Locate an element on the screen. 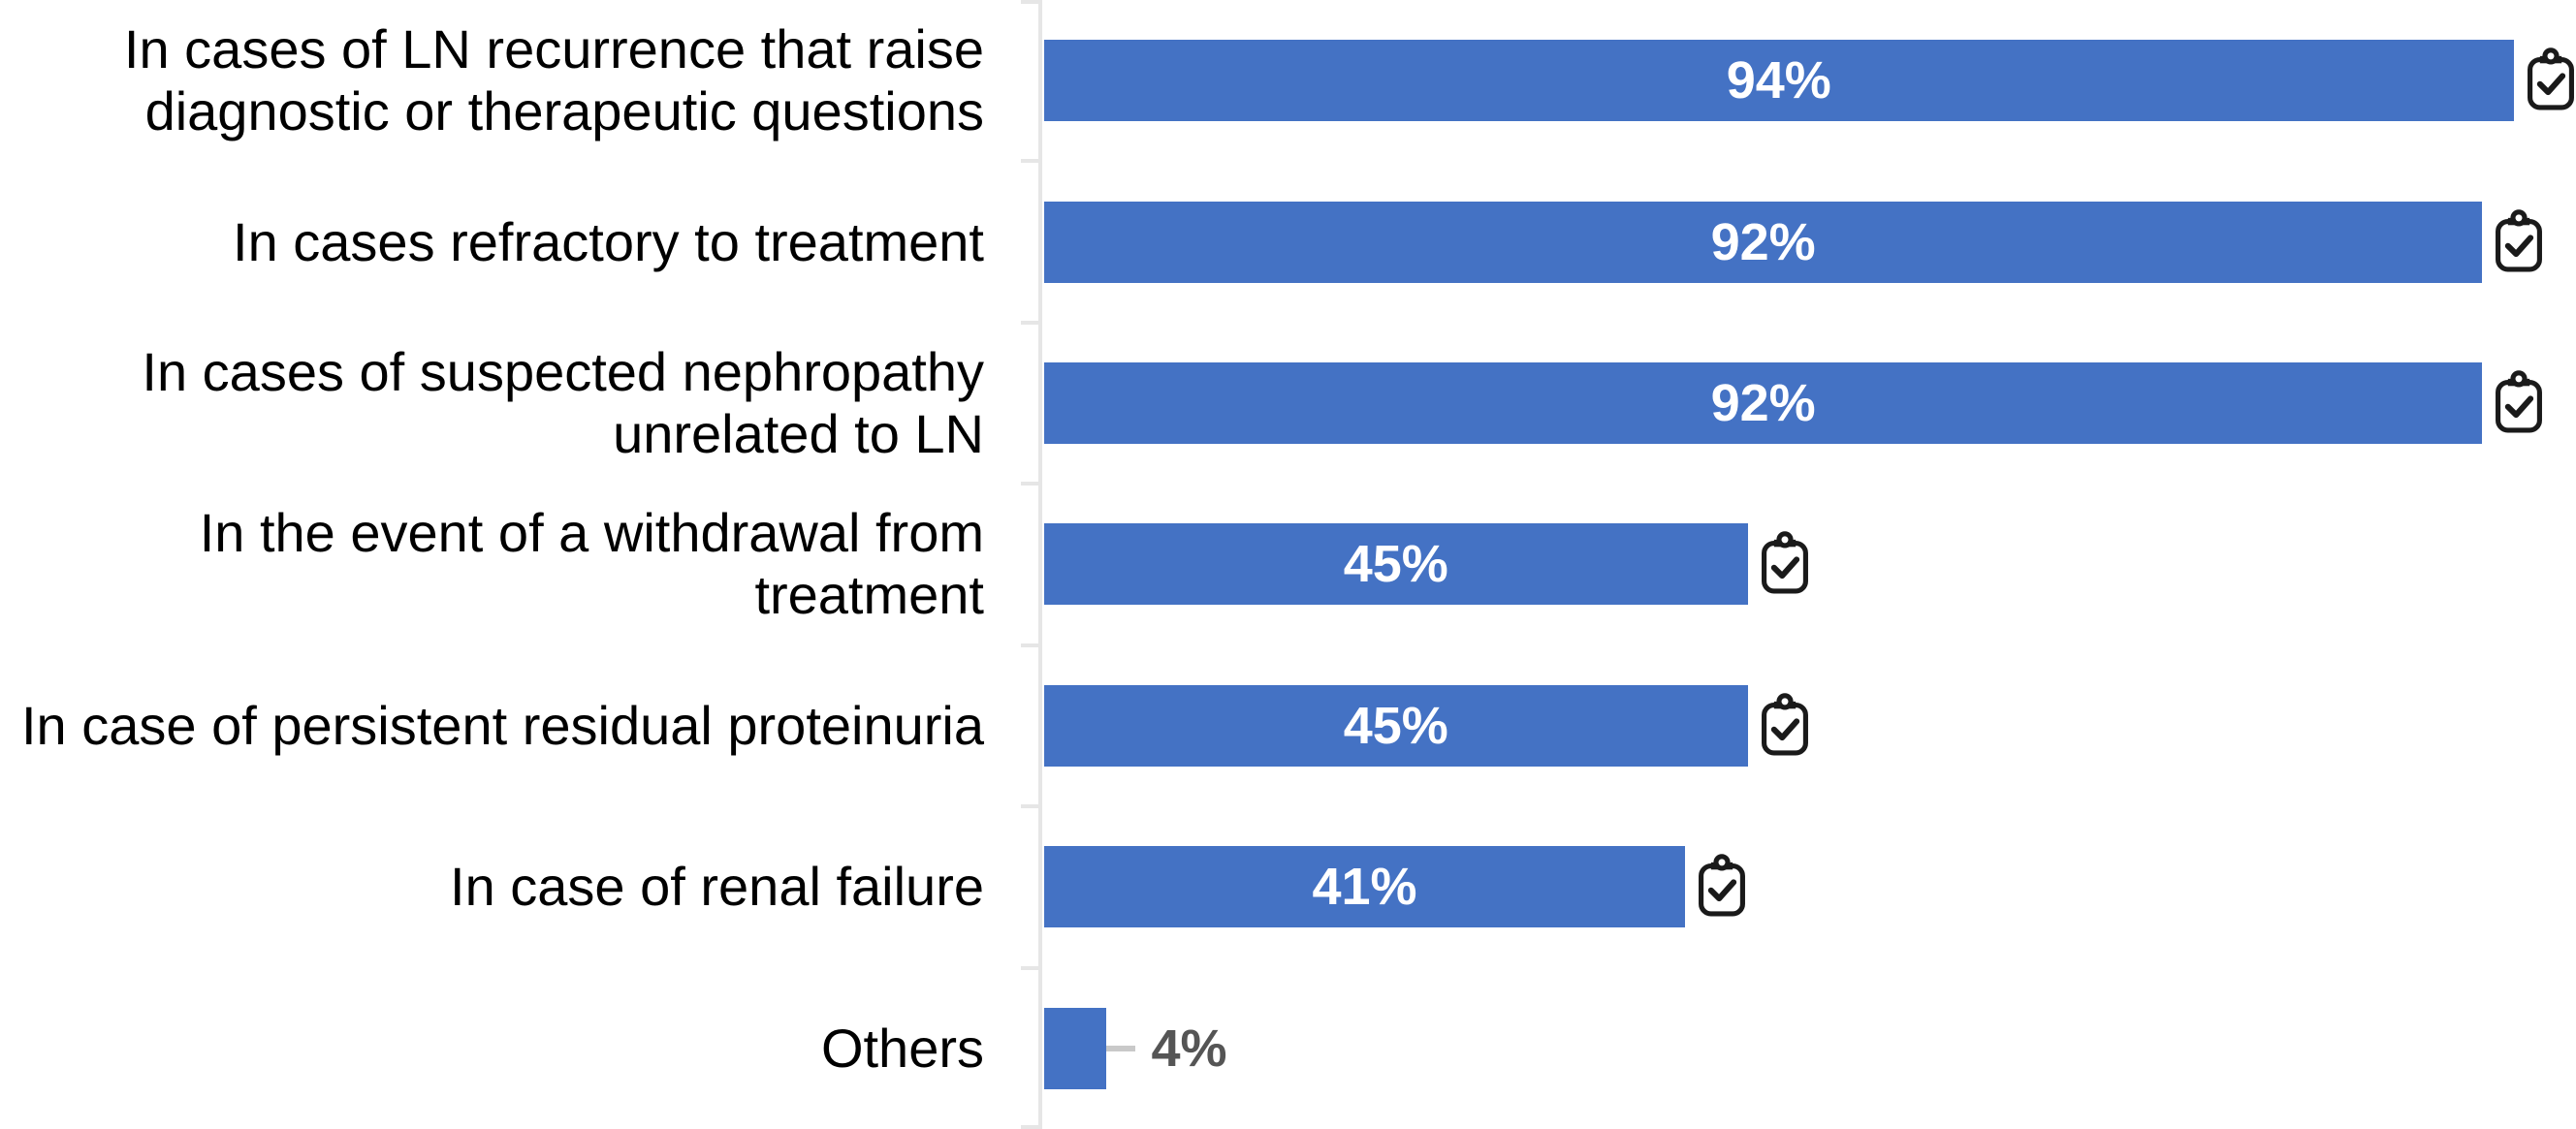 The width and height of the screenshot is (2576, 1129). leader-line is located at coordinates (1121, 1048).